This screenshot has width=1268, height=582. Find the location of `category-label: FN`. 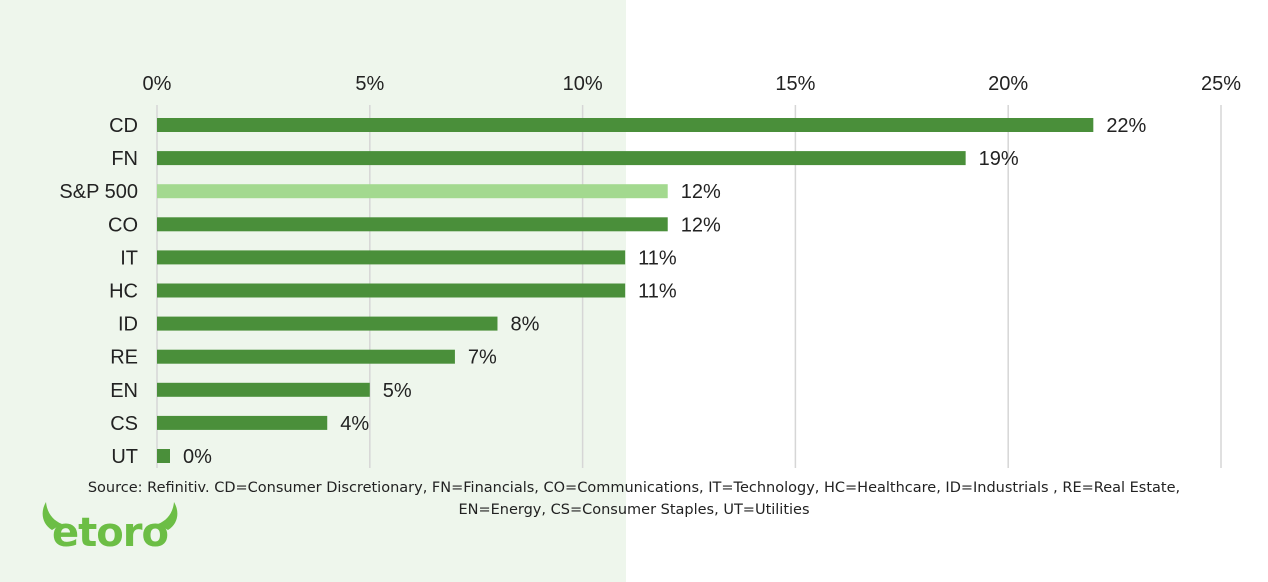

category-label: FN is located at coordinates (124, 159).